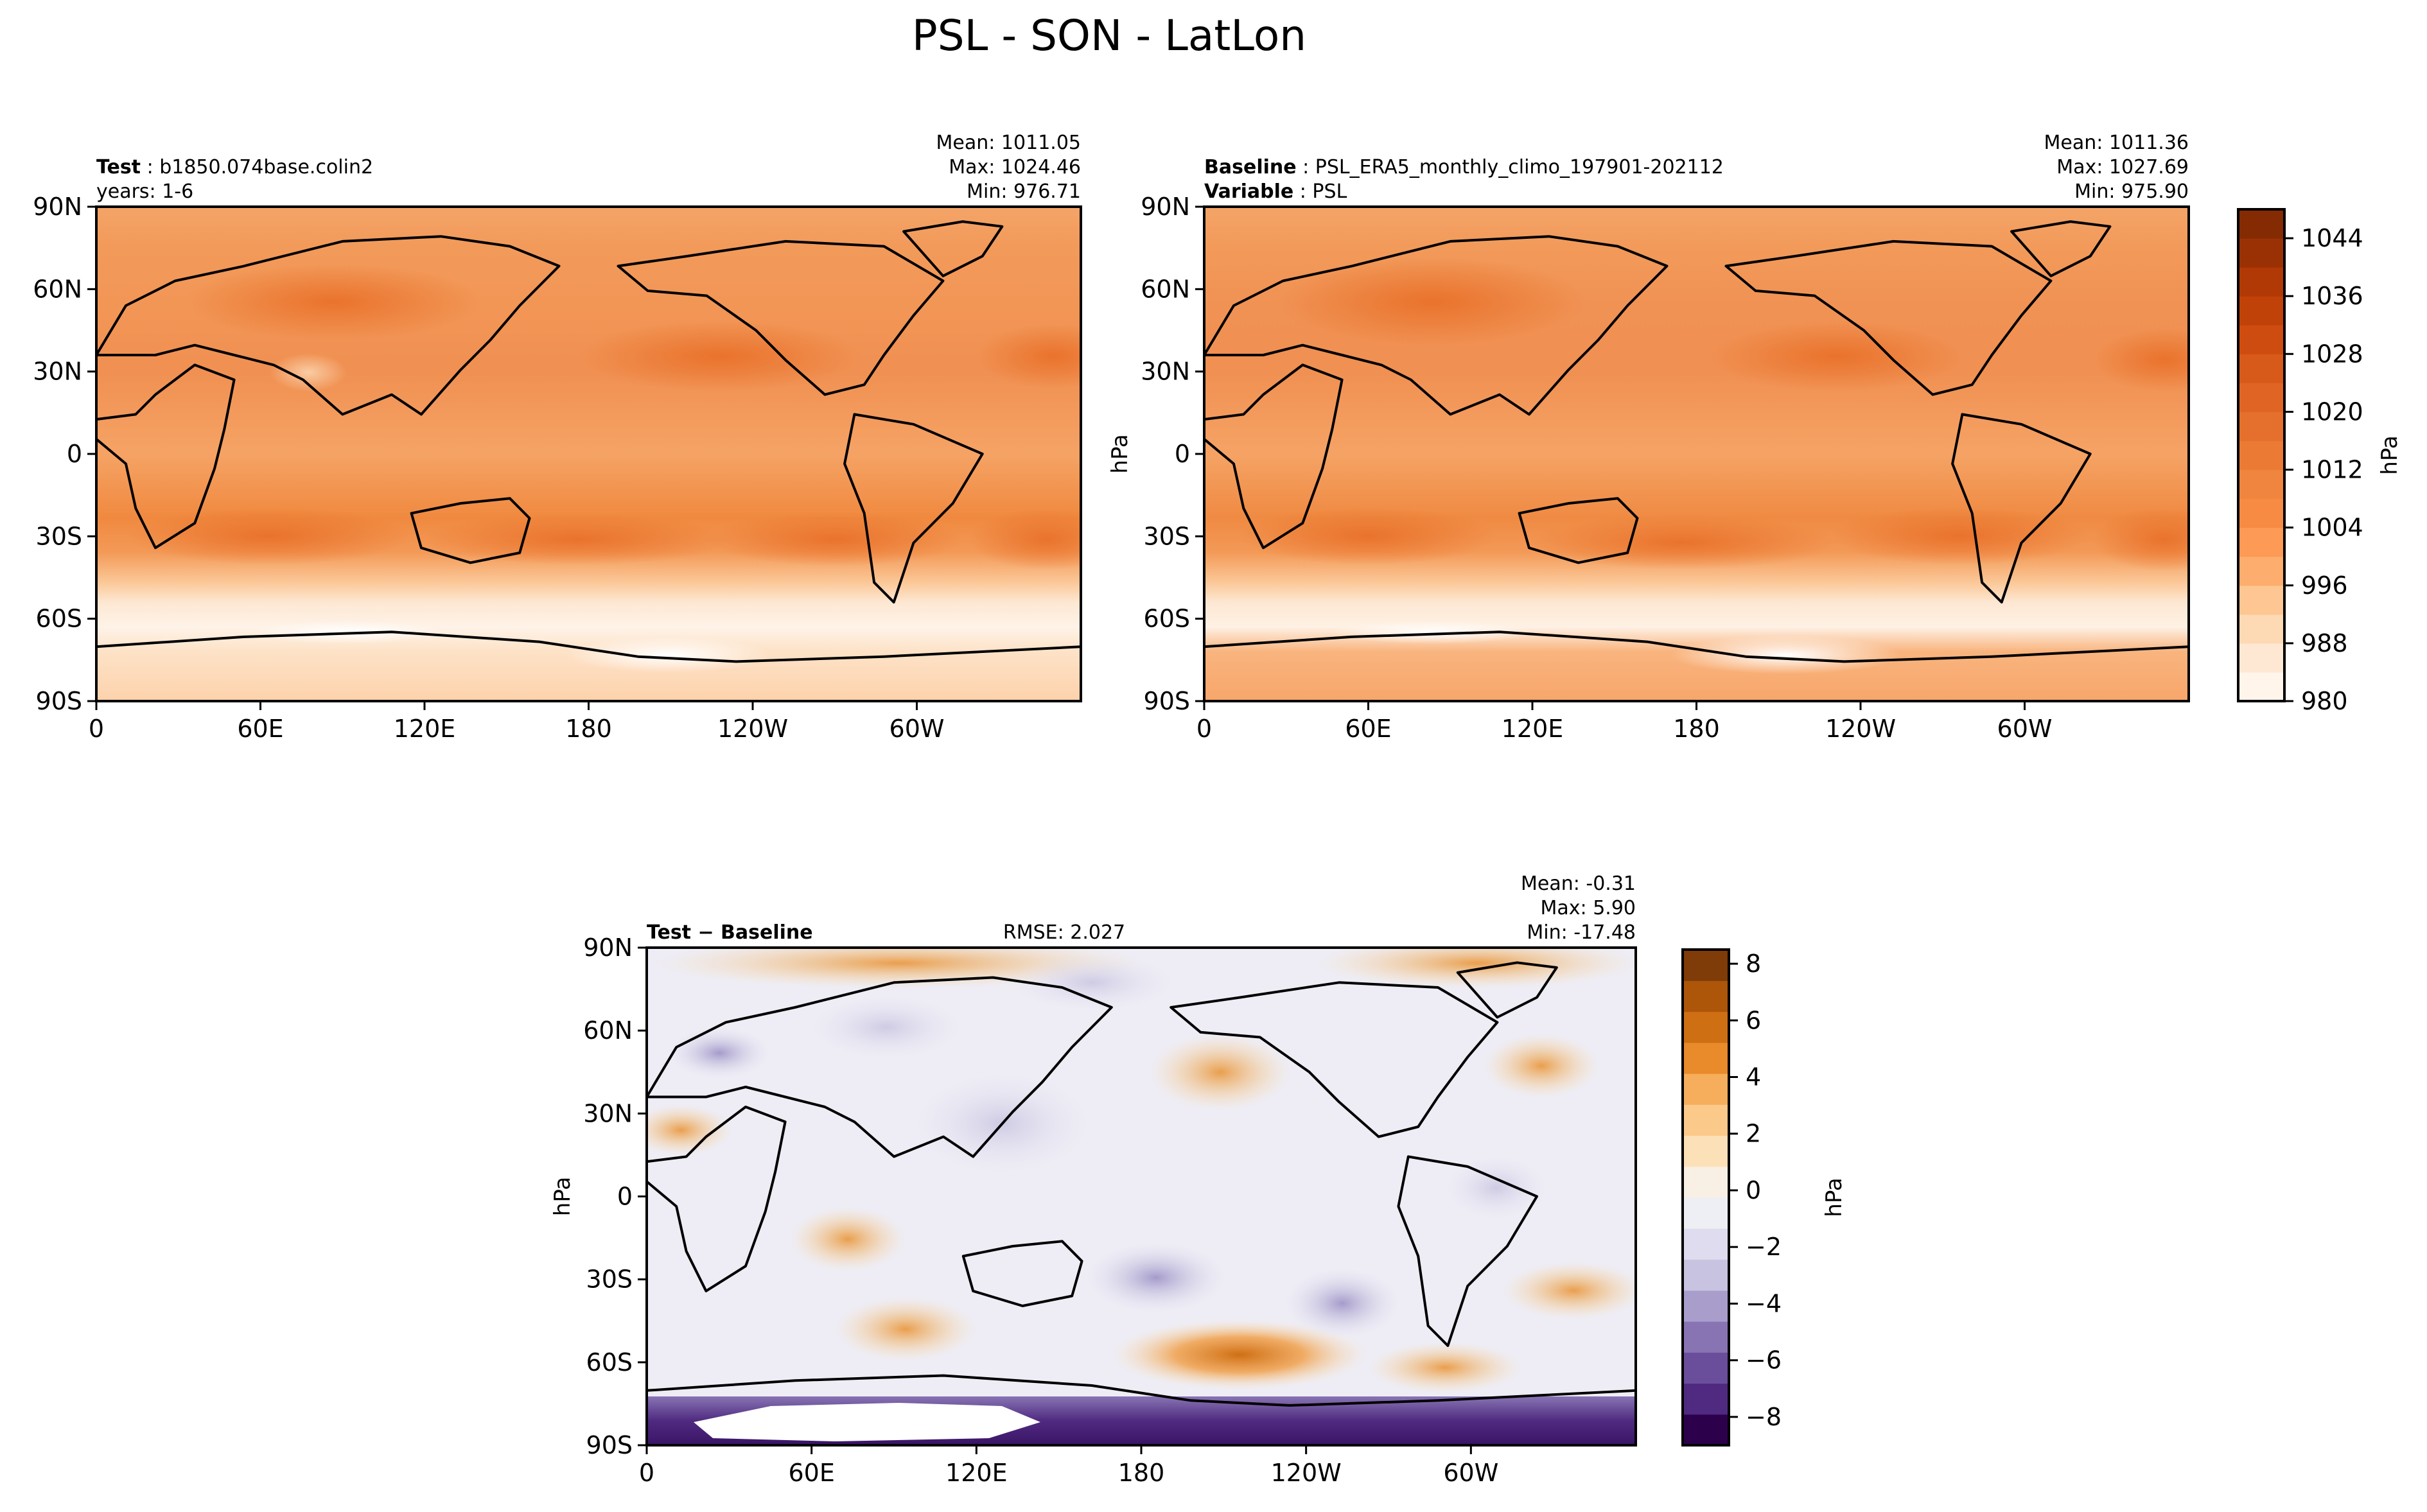  I want to click on baseline-xtick-label: 60E, so click(1368, 729).